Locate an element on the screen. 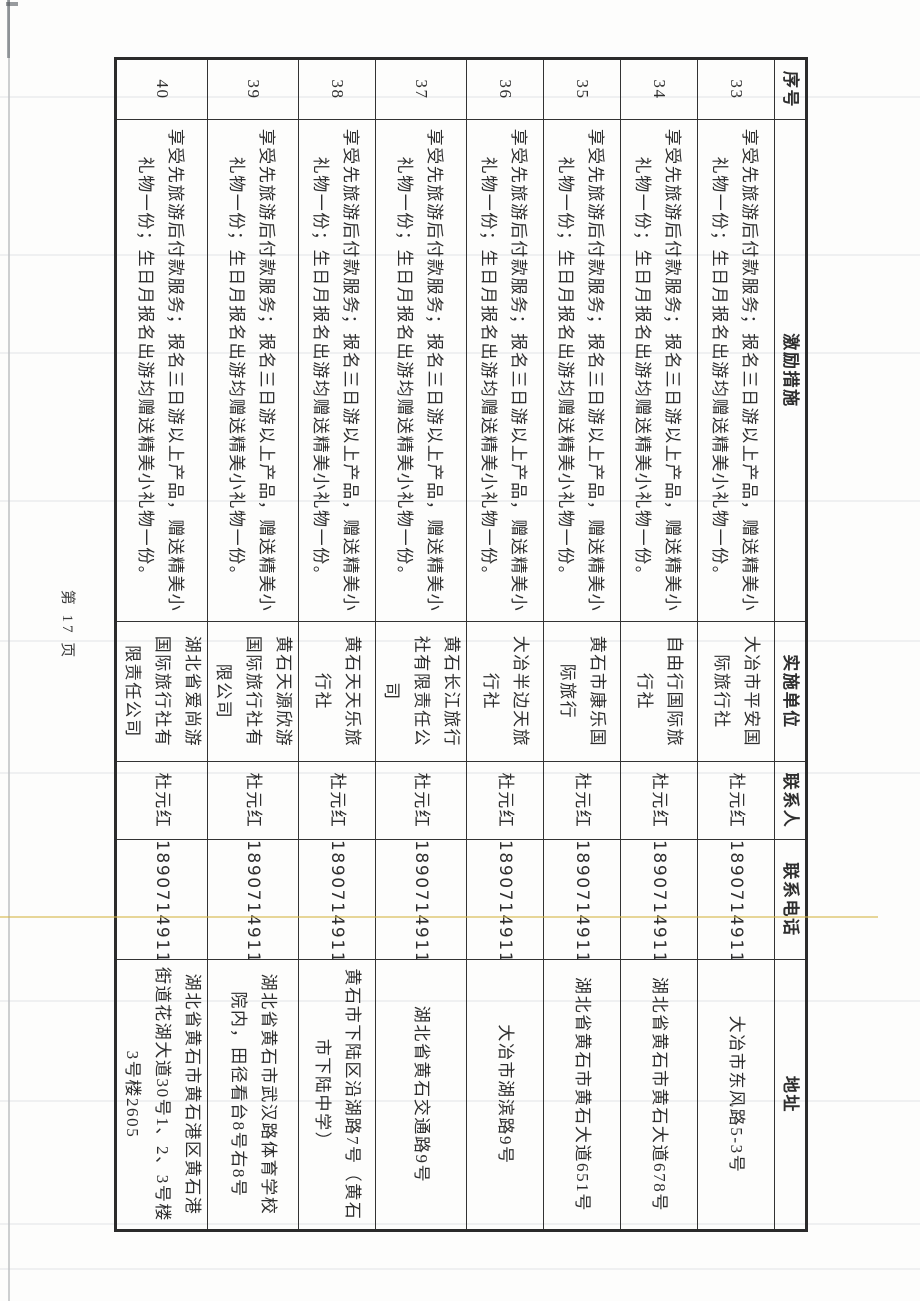 The height and width of the screenshot is (1301, 920). page-number: 第 17 页 is located at coordinates (67, 625).